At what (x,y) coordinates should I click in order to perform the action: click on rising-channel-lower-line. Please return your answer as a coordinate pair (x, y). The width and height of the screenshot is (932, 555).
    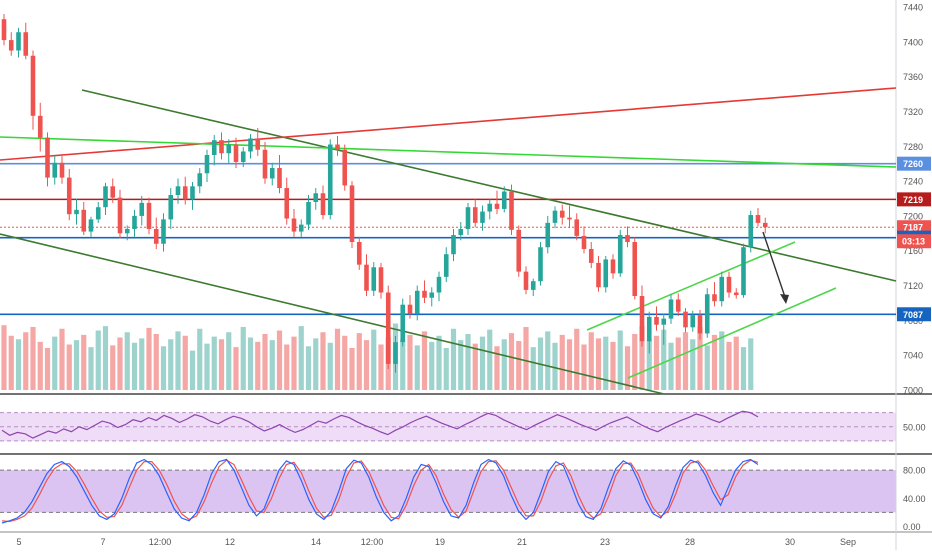
    Looking at the image, I should click on (732, 333).